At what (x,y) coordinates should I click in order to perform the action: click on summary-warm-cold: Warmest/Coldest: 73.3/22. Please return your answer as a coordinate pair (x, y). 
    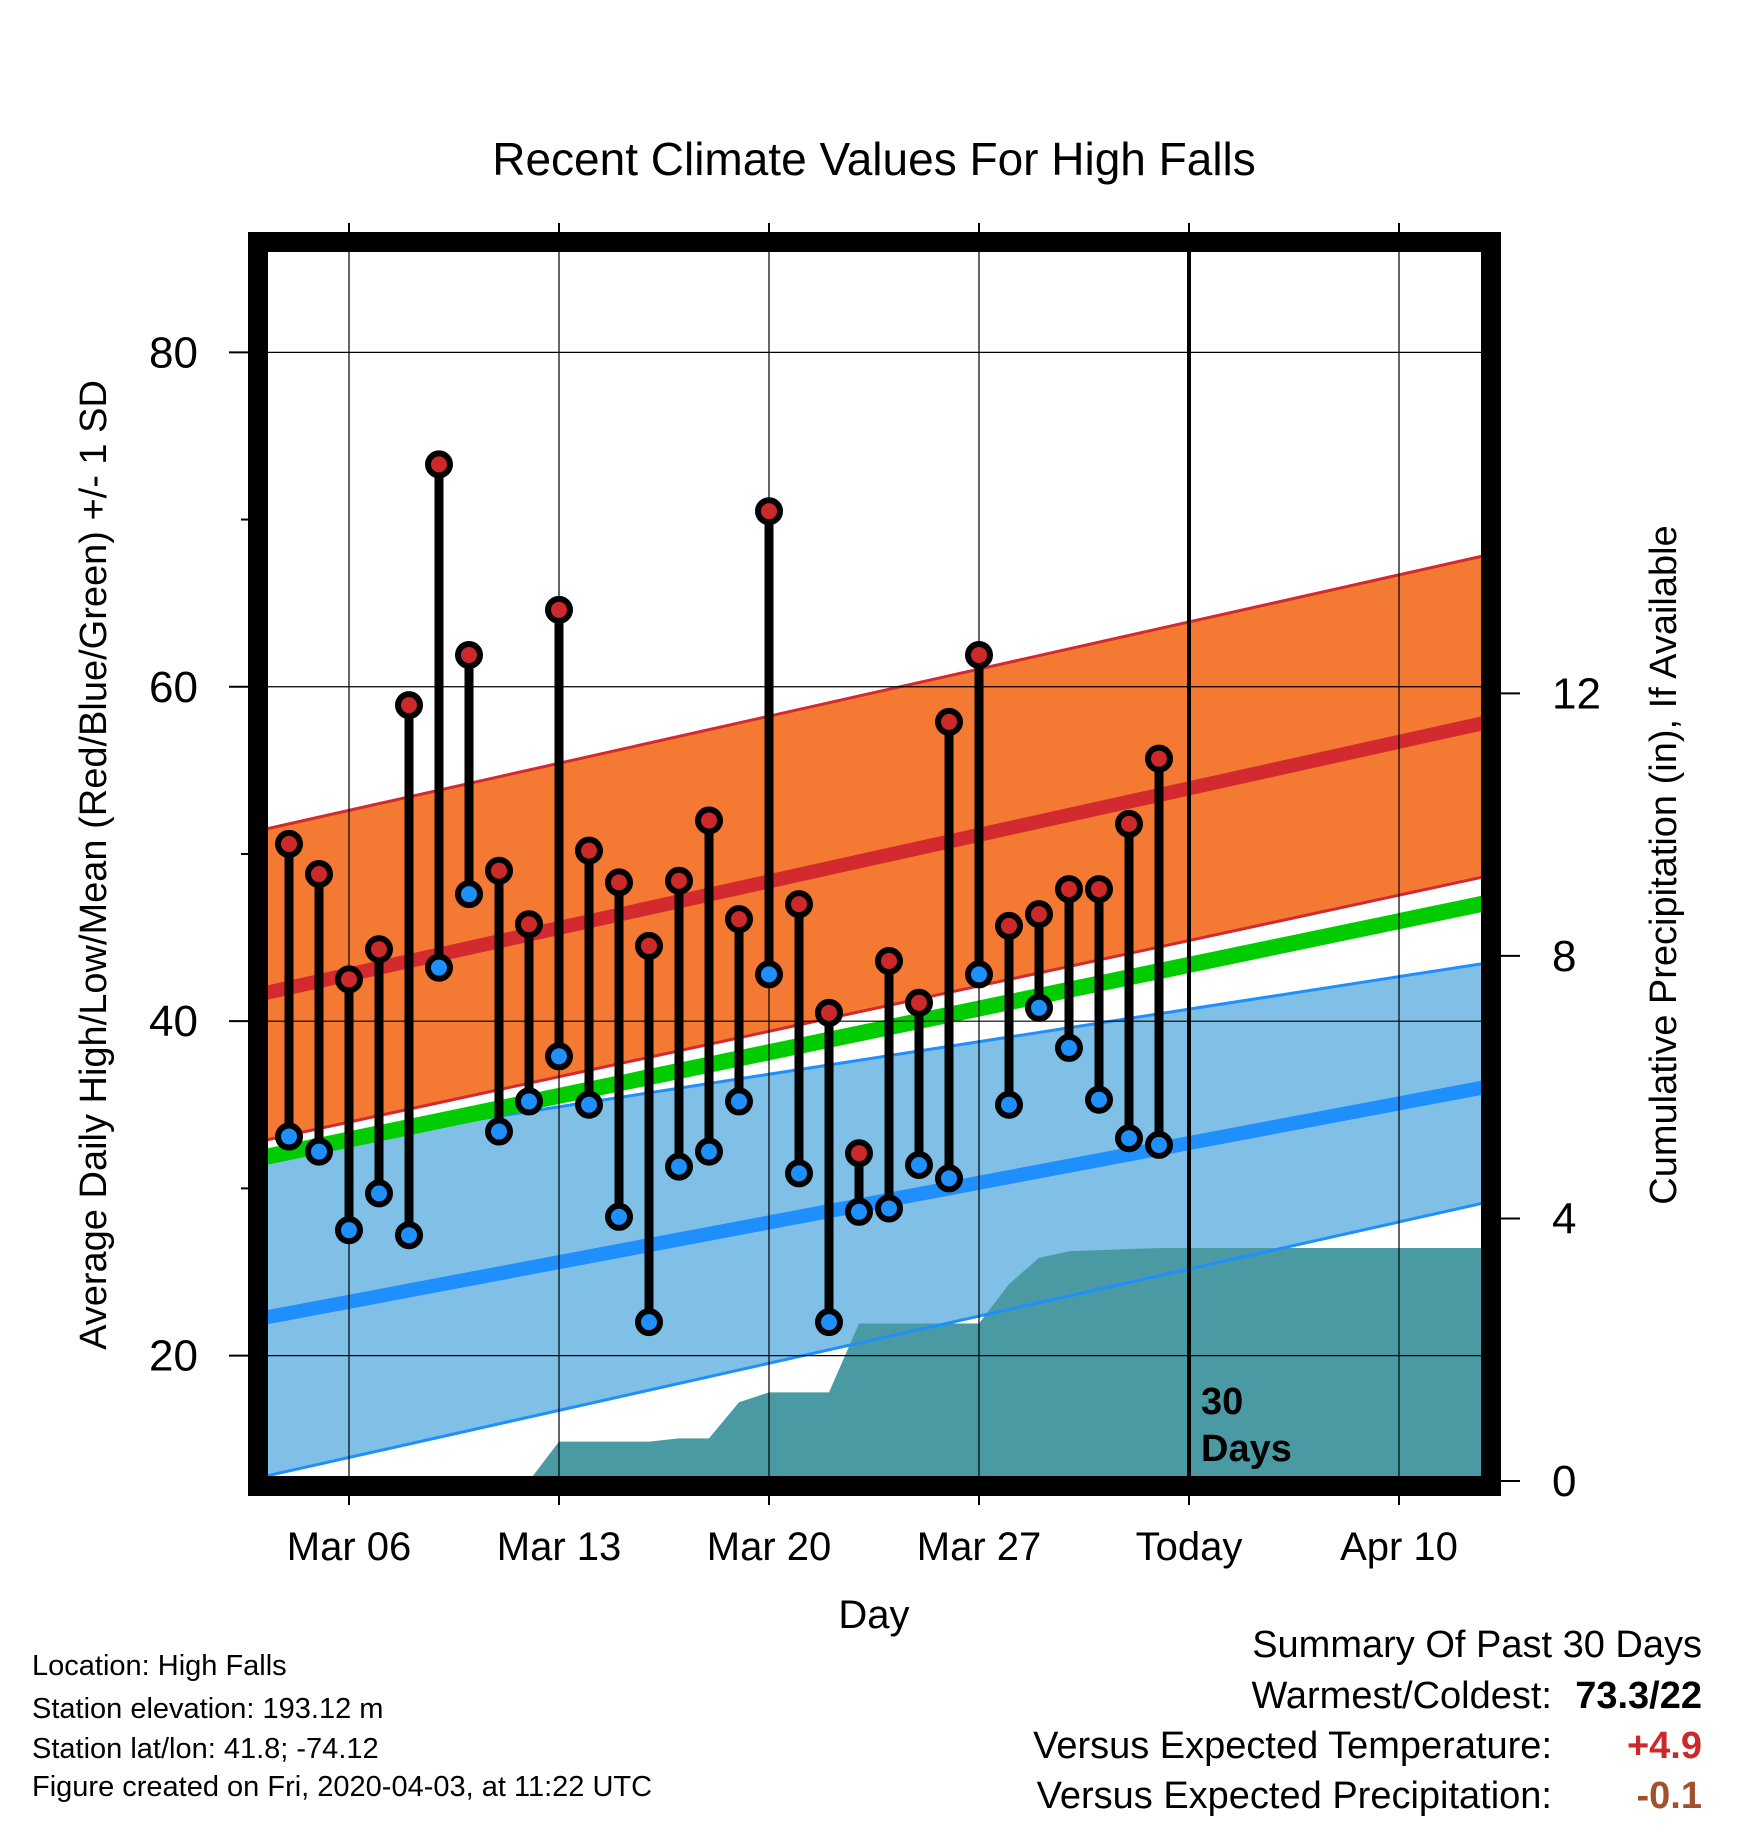
    Looking at the image, I should click on (1476, 1696).